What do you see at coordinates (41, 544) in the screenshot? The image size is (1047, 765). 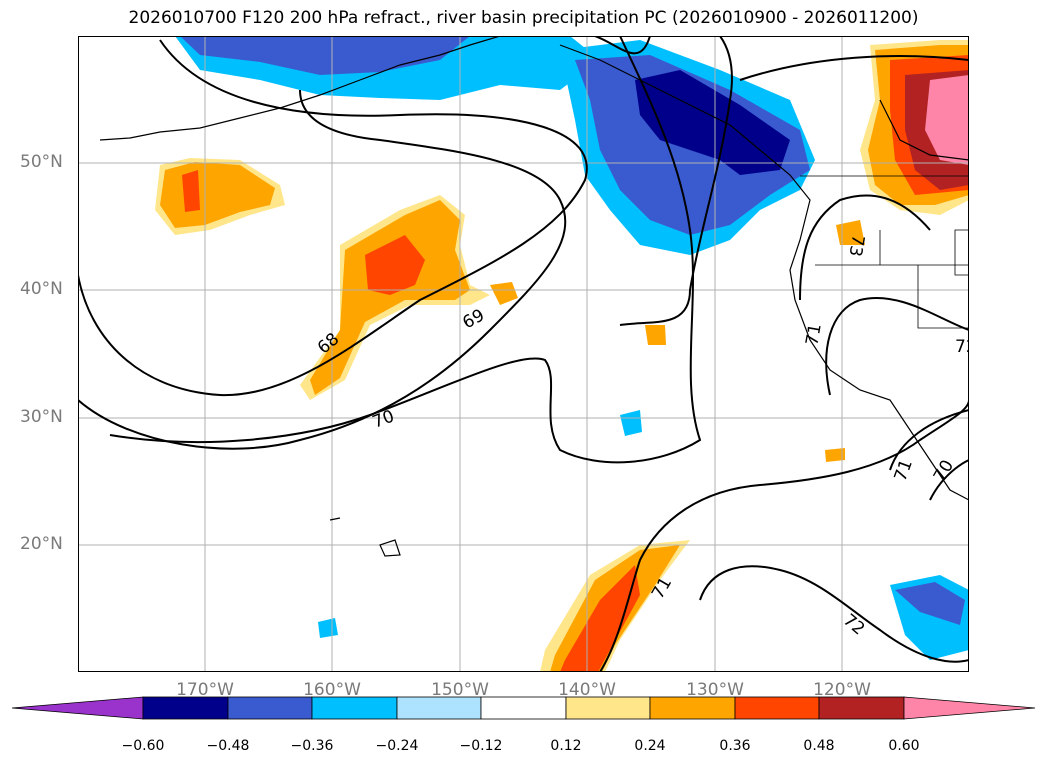 I see `lat-label-20n: 20°N` at bounding box center [41, 544].